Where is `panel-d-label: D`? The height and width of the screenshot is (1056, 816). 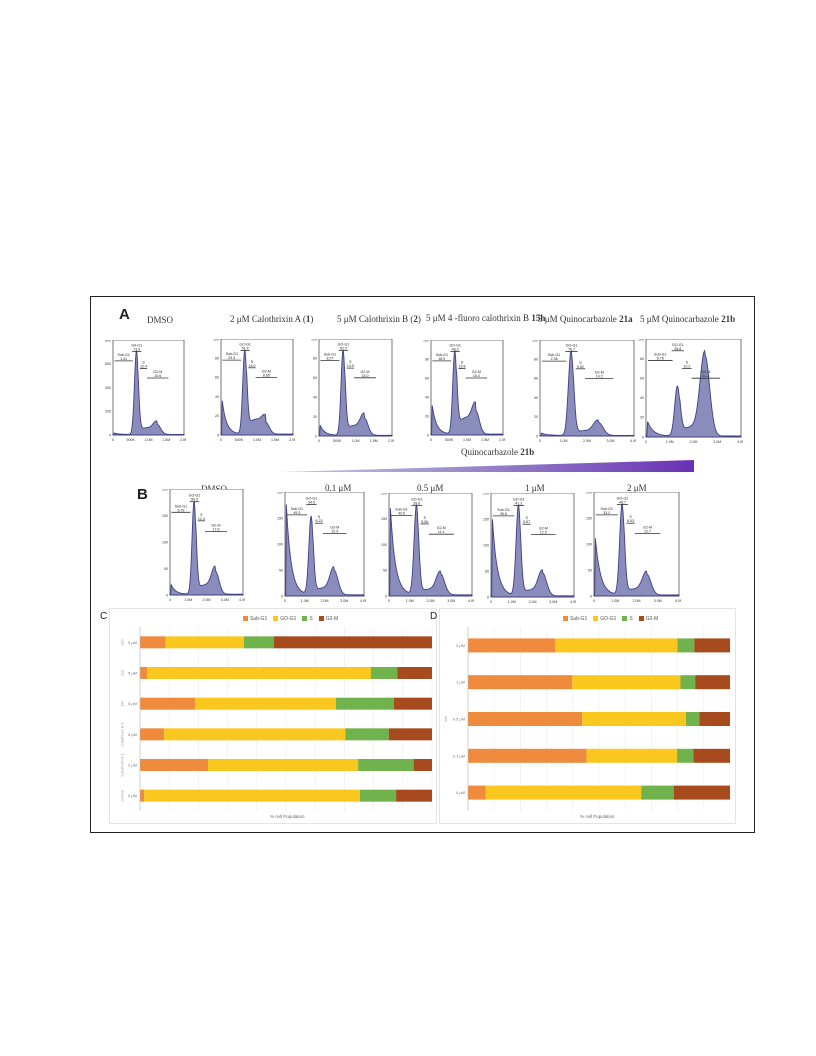 panel-d-label: D is located at coordinates (434, 616).